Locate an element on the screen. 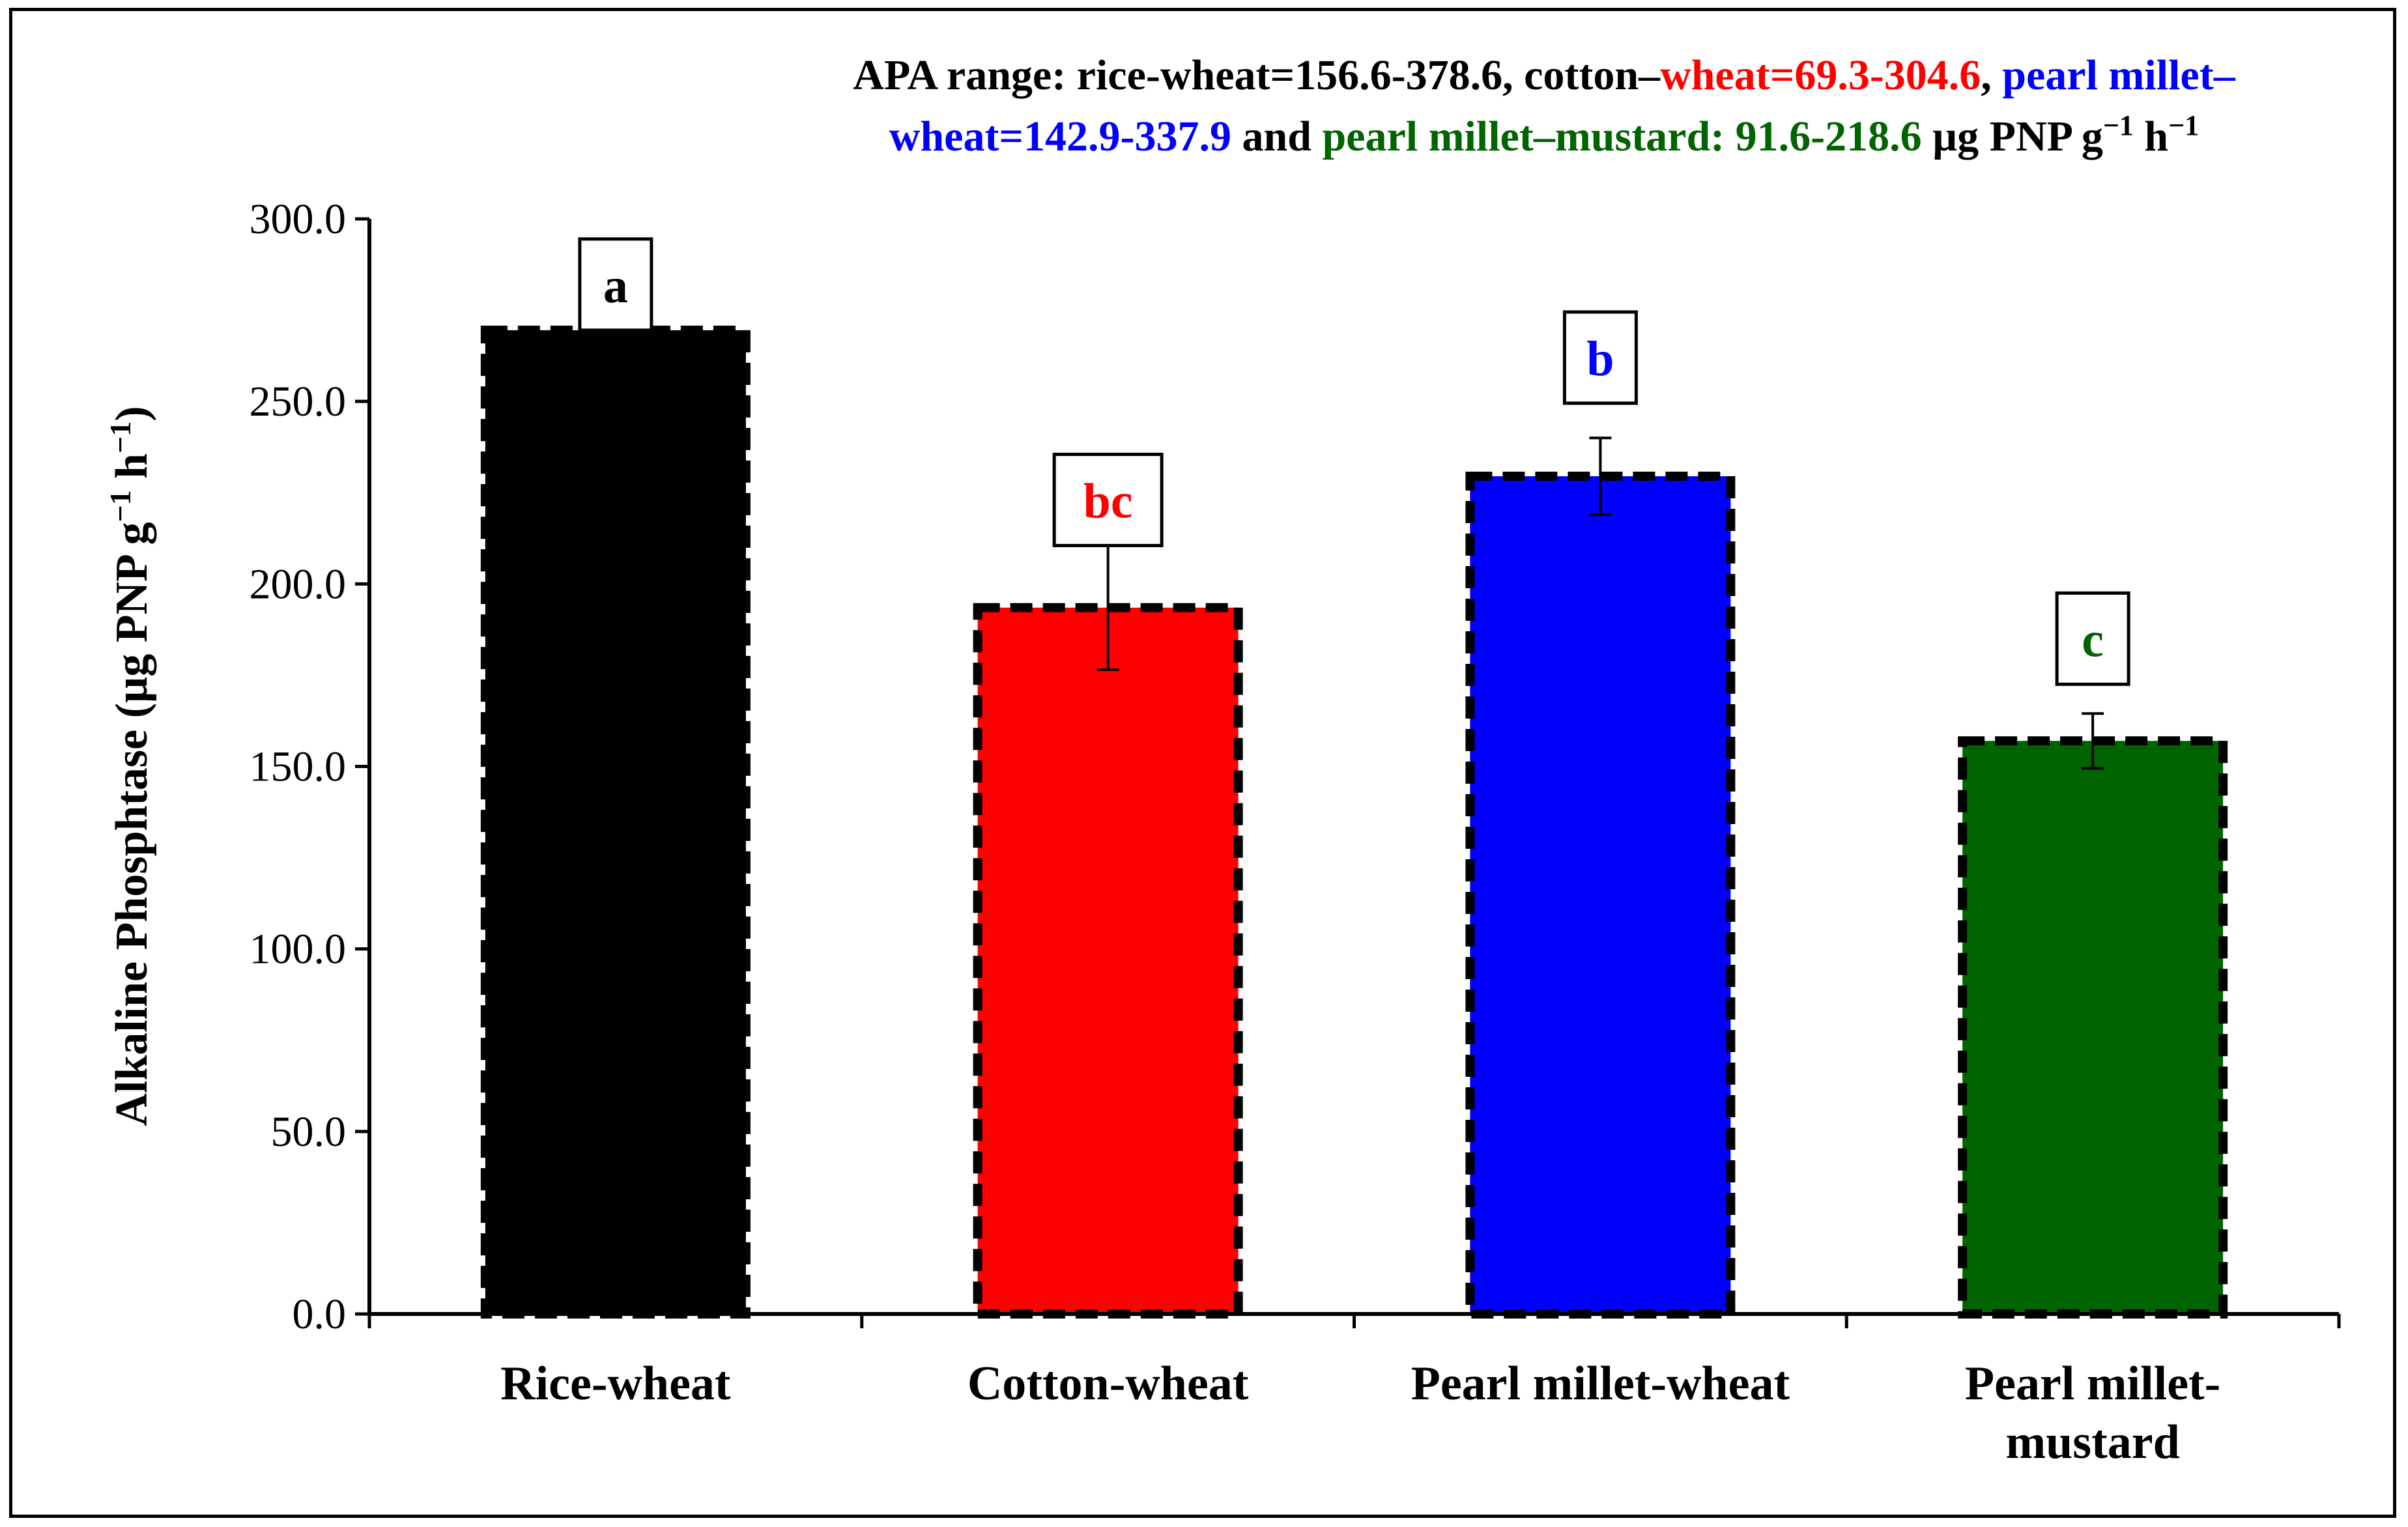 This screenshot has width=2408, height=1527. y-tick-label-3: 150.0 is located at coordinates (298, 767).